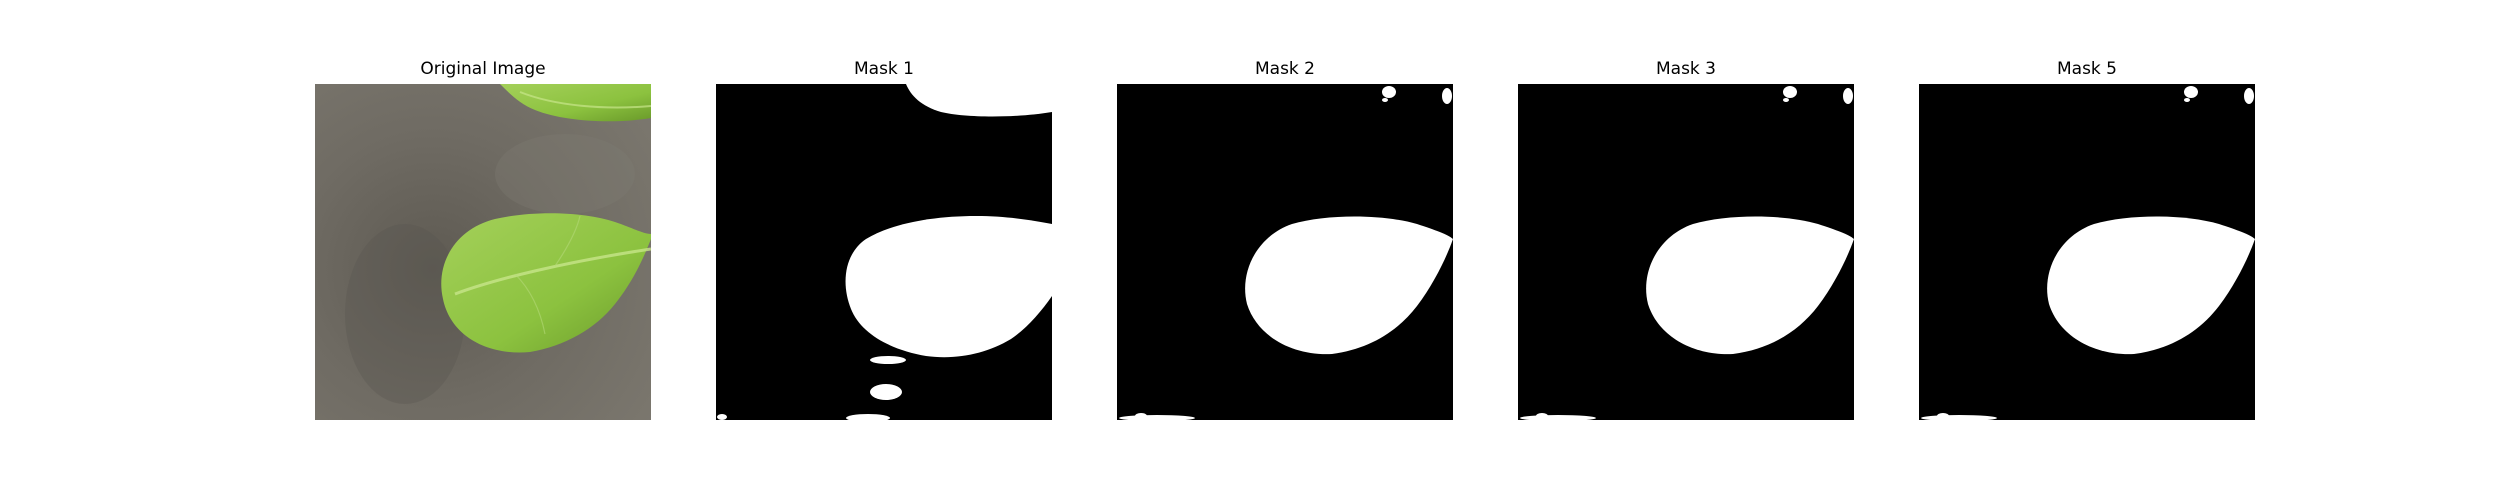 The width and height of the screenshot is (2500, 500). I want to click on mask-1-image, so click(884, 252).